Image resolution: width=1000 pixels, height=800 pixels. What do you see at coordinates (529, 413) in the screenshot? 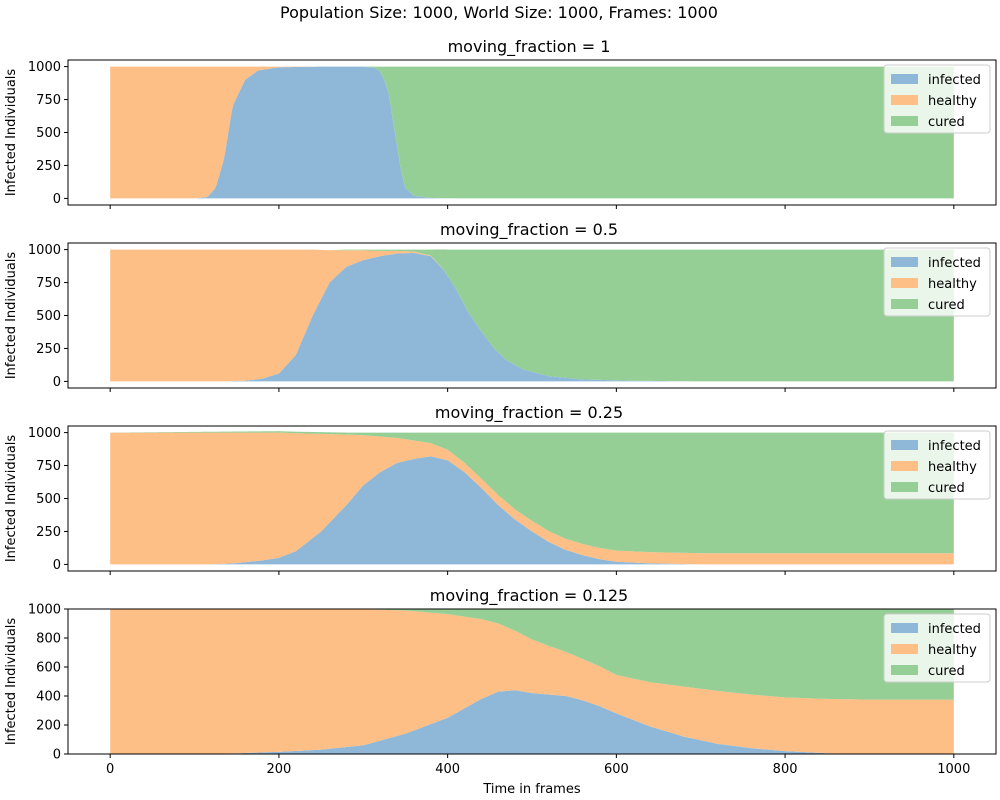
I see `subplot-title: moving_fraction = 0.25` at bounding box center [529, 413].